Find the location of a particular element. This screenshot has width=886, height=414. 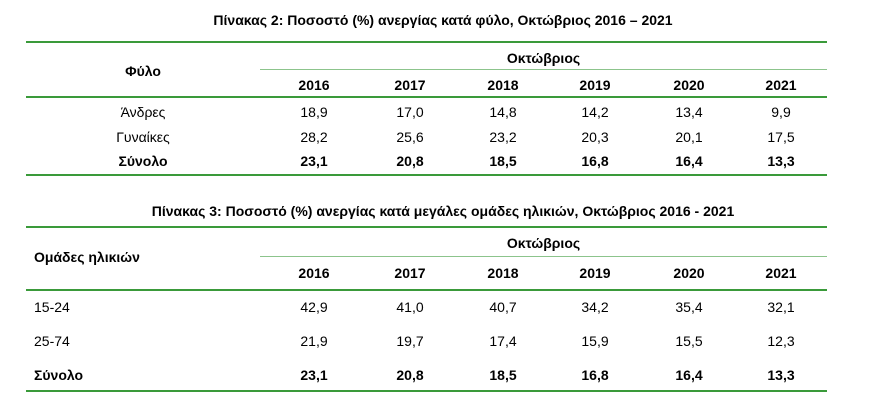

table3-cell: 12,3 is located at coordinates (781, 341).